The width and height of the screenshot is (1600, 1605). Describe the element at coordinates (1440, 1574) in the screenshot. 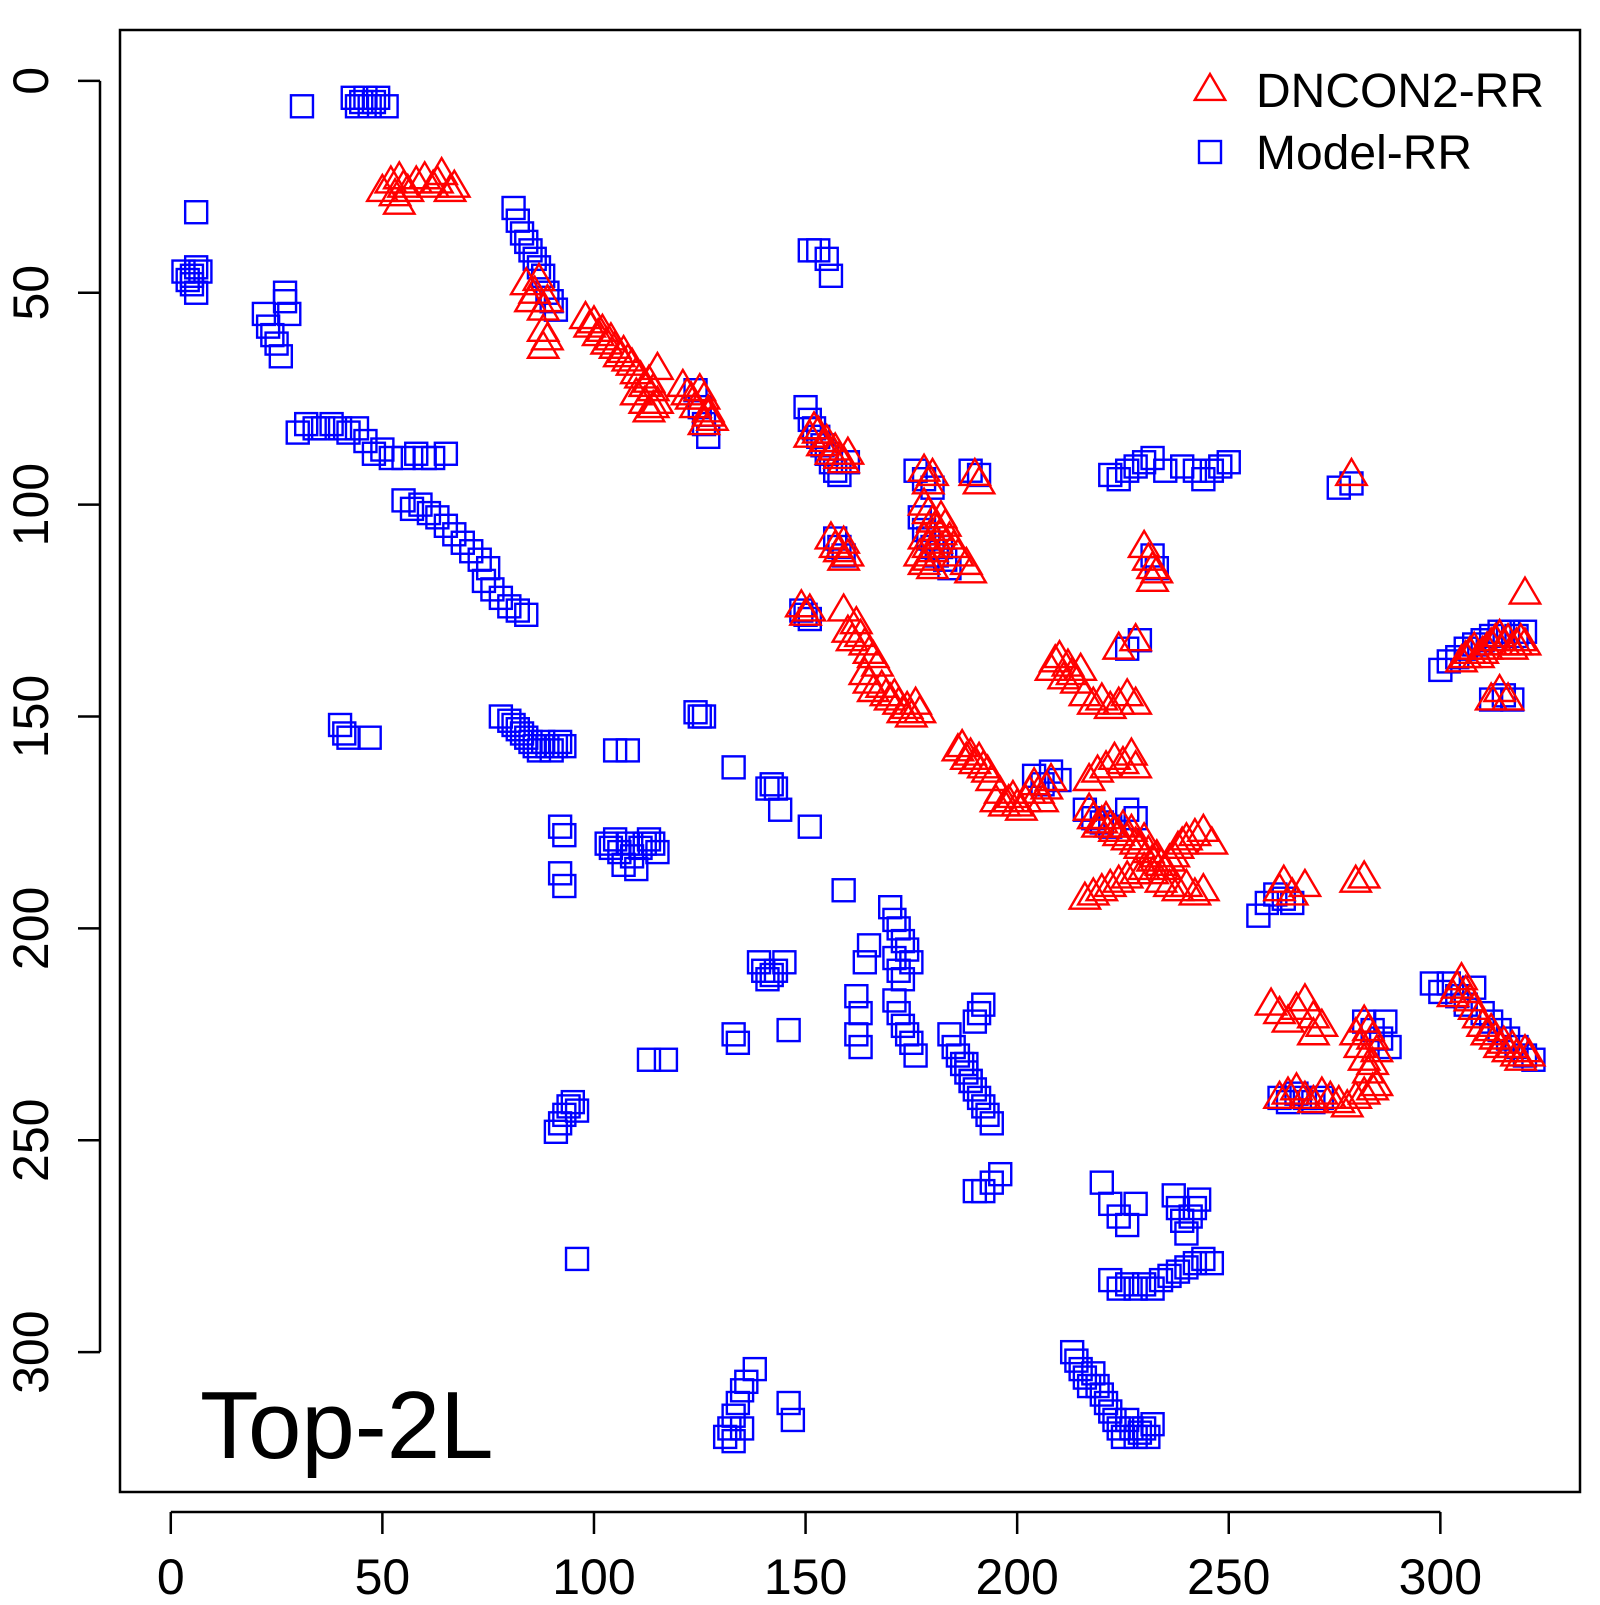

I see `x-tick-label: 300` at that location.